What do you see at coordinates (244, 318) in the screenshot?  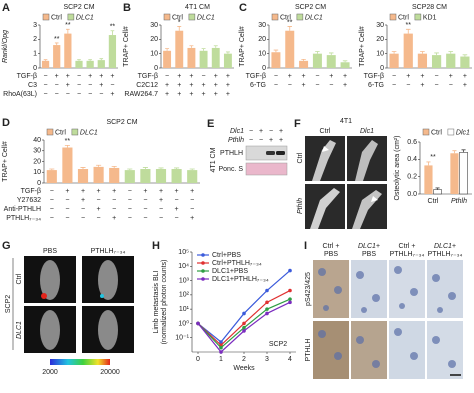 I see `line` at bounding box center [244, 318].